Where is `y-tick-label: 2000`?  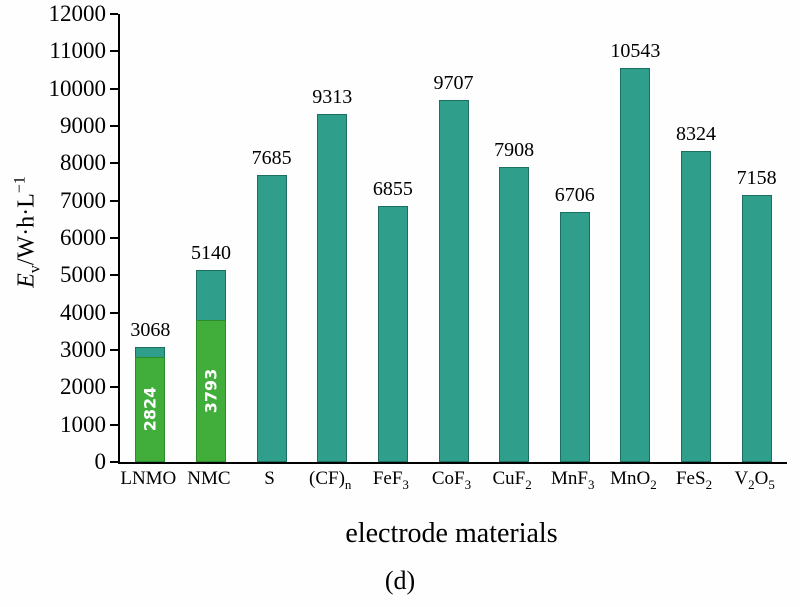
y-tick-label: 2000 is located at coordinates (83, 387).